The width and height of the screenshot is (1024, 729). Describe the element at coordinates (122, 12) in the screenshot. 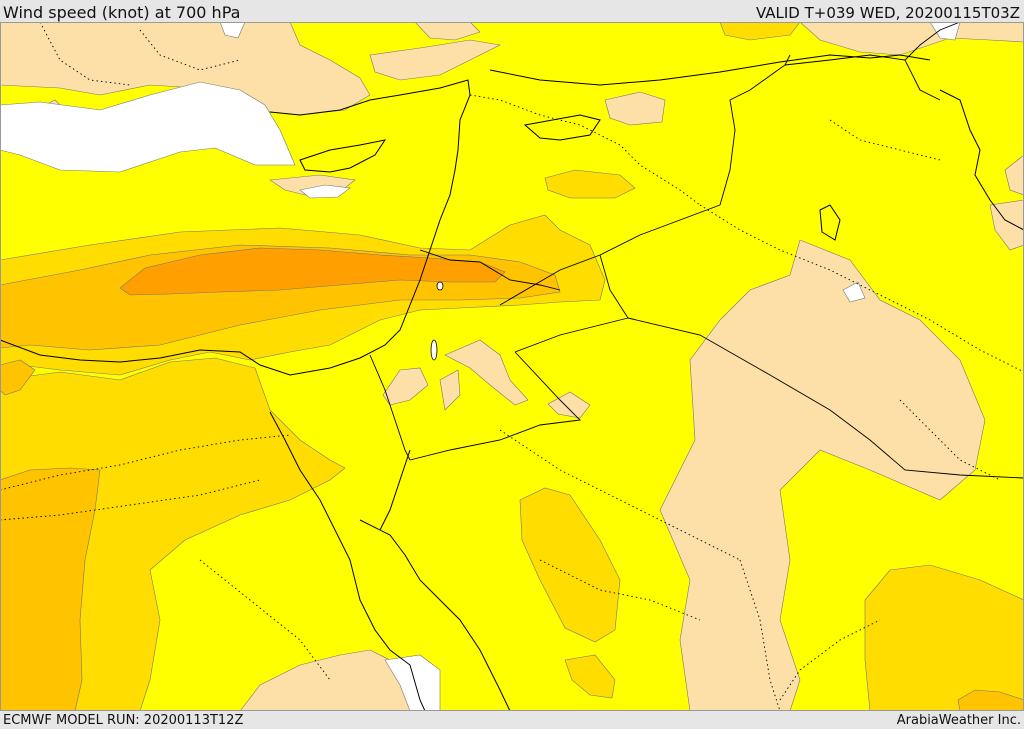

I see `map-title: Wind speed (knot) at 700 hPa` at that location.